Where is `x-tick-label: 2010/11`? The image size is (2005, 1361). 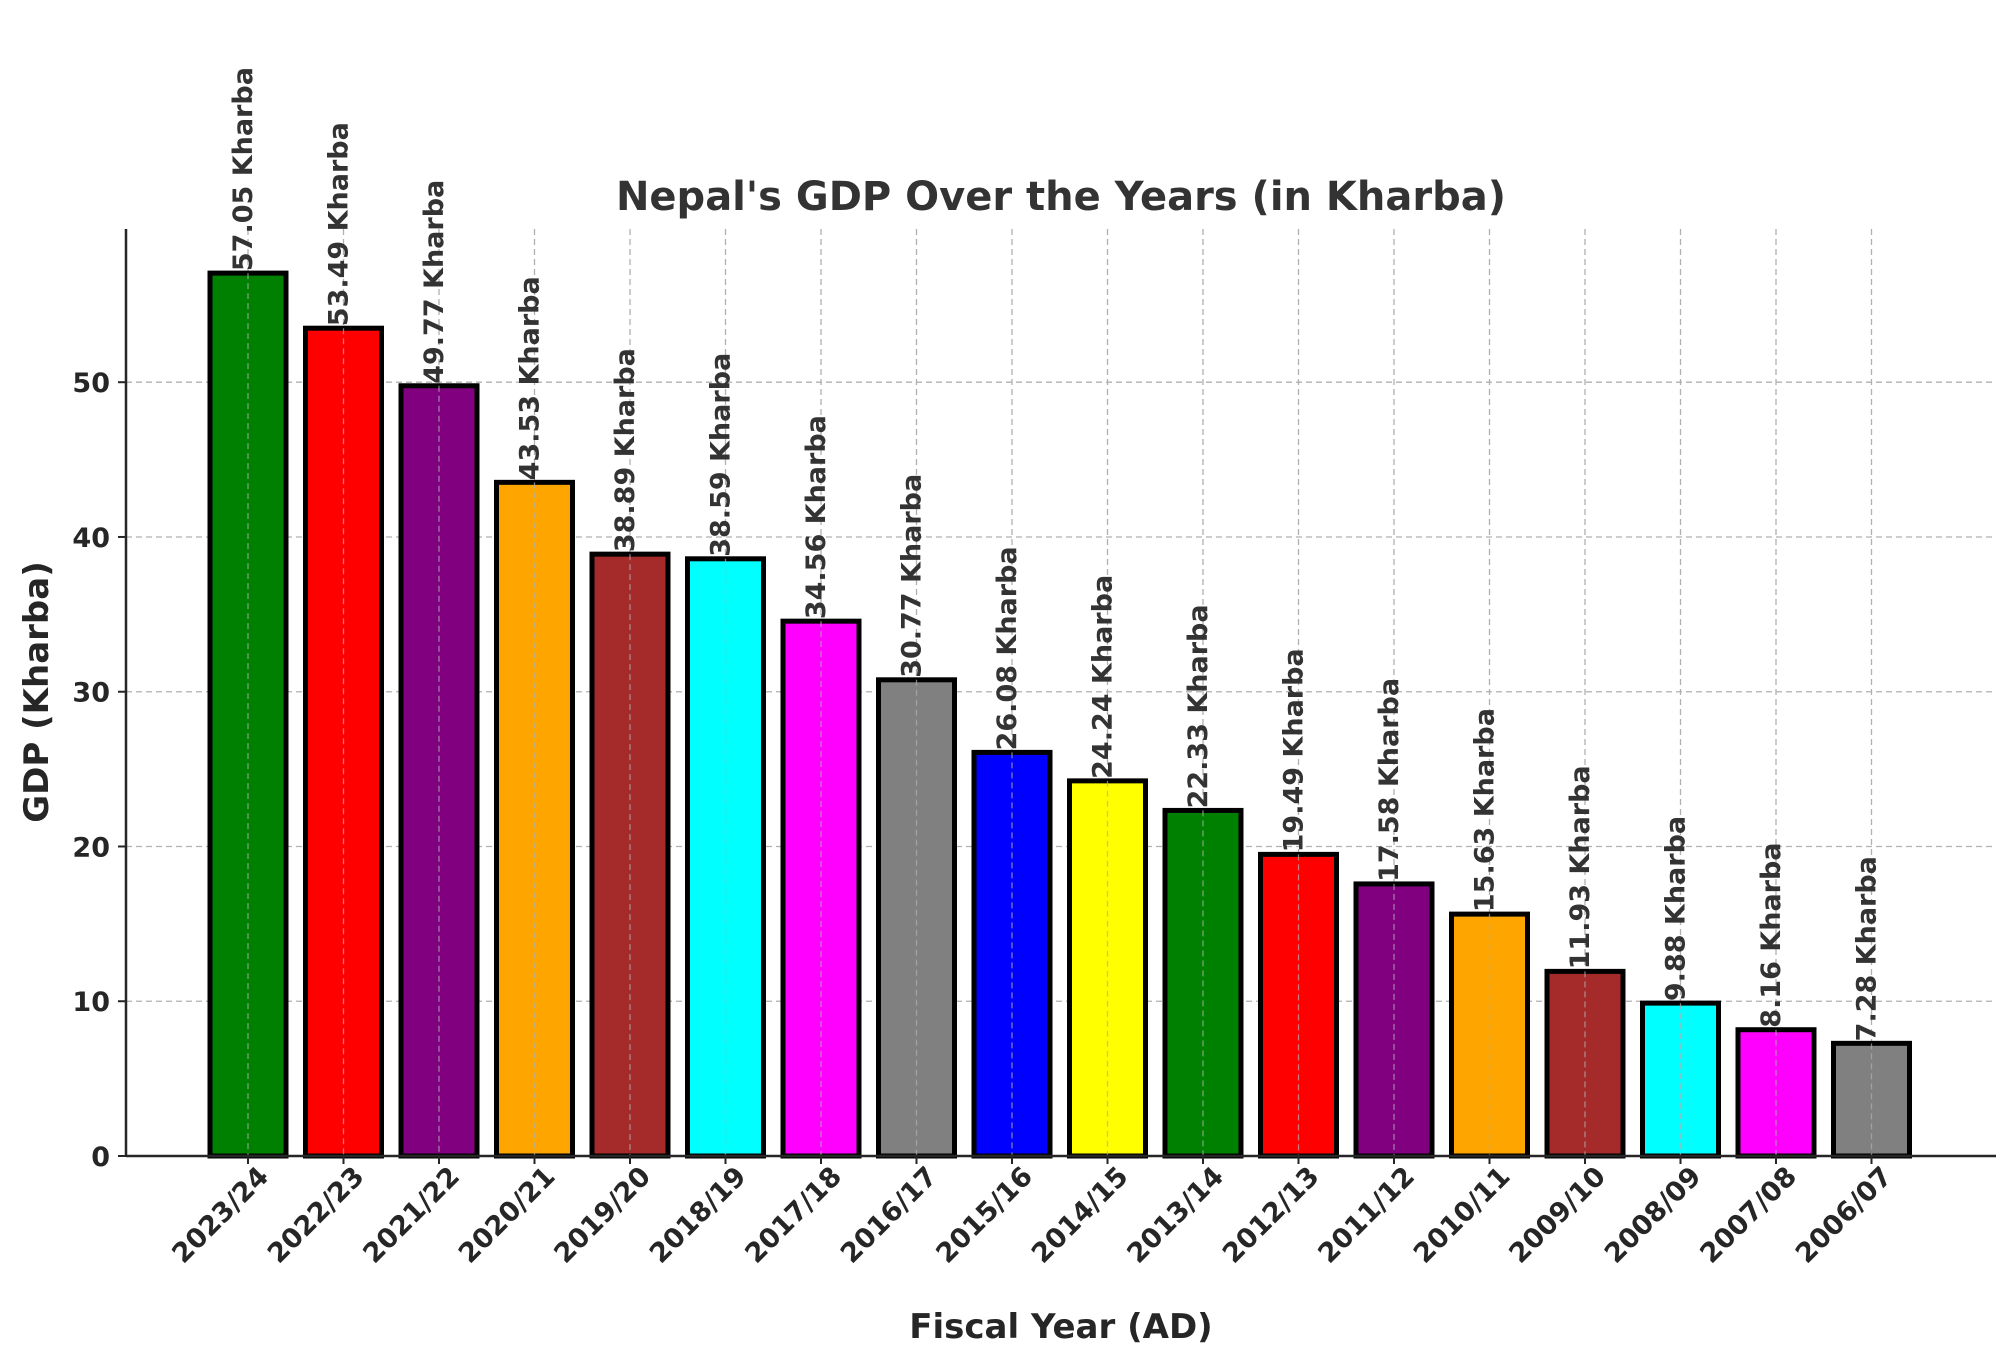
x-tick-label: 2010/11 is located at coordinates (1462, 1215).